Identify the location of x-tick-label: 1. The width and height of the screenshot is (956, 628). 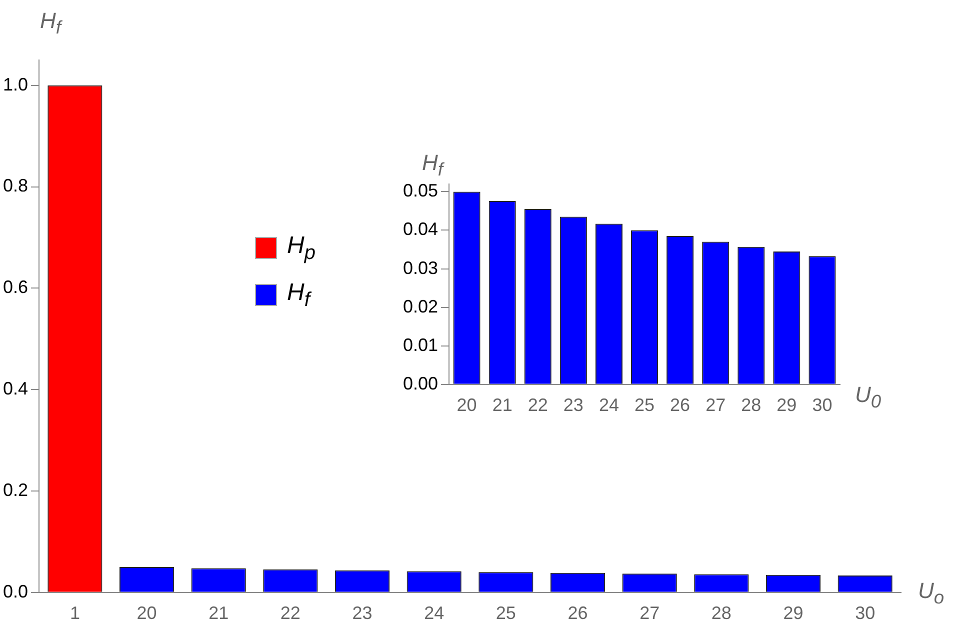
(75, 613).